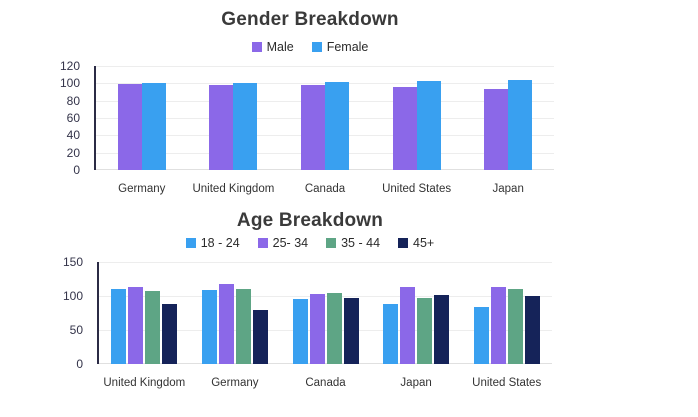  What do you see at coordinates (153, 327) in the screenshot?
I see `bar-age-united-kingdom-s2` at bounding box center [153, 327].